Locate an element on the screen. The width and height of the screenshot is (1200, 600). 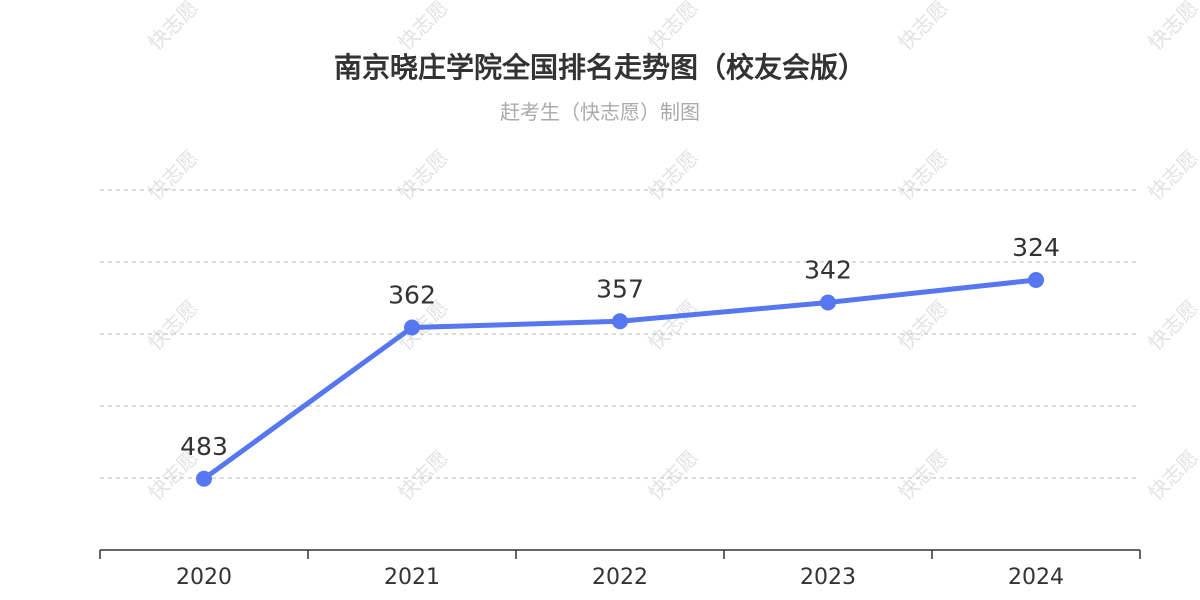
x-tick-label: 2022 is located at coordinates (620, 577).